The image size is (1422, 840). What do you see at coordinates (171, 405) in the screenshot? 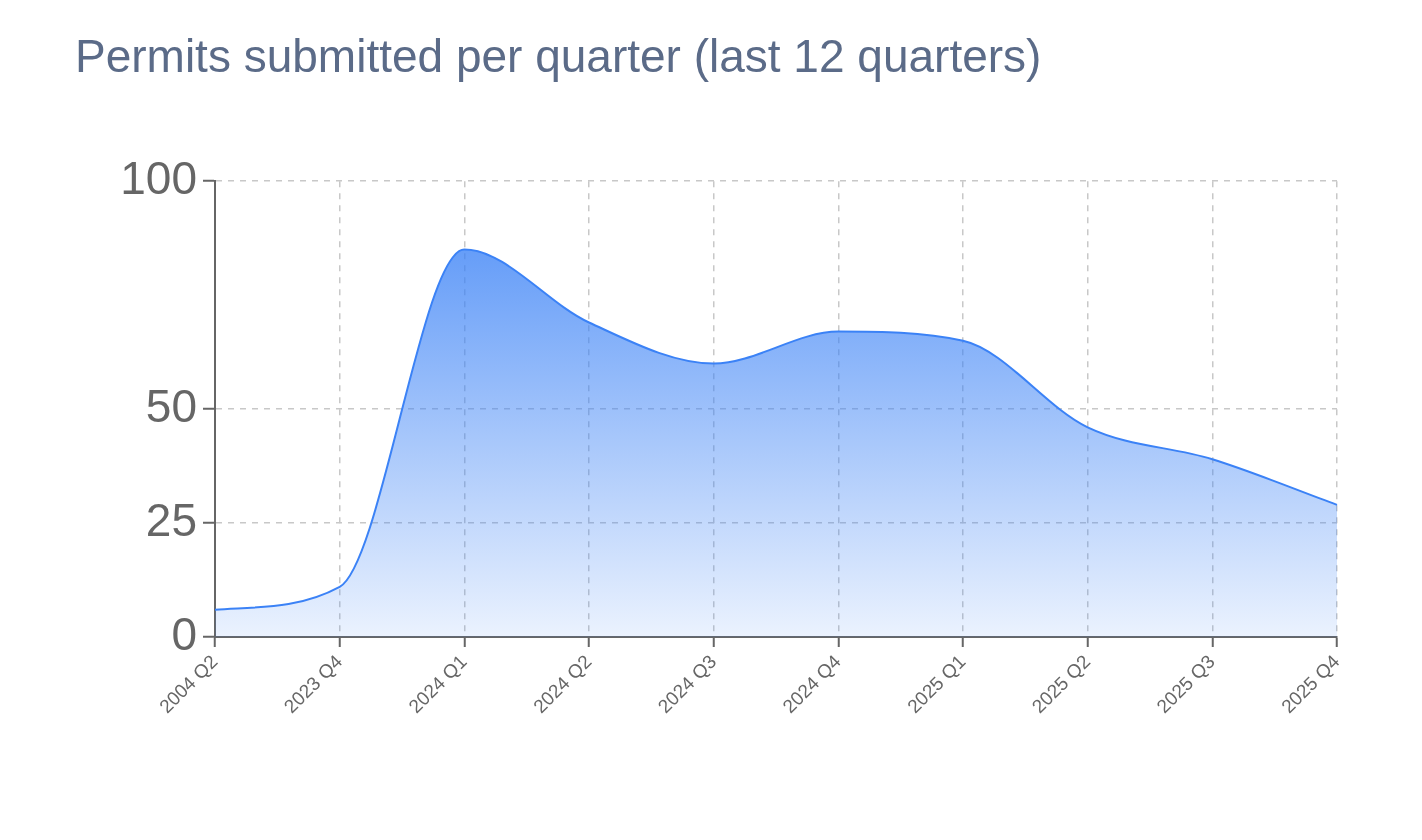
I see `y-tick-label: 50` at bounding box center [171, 405].